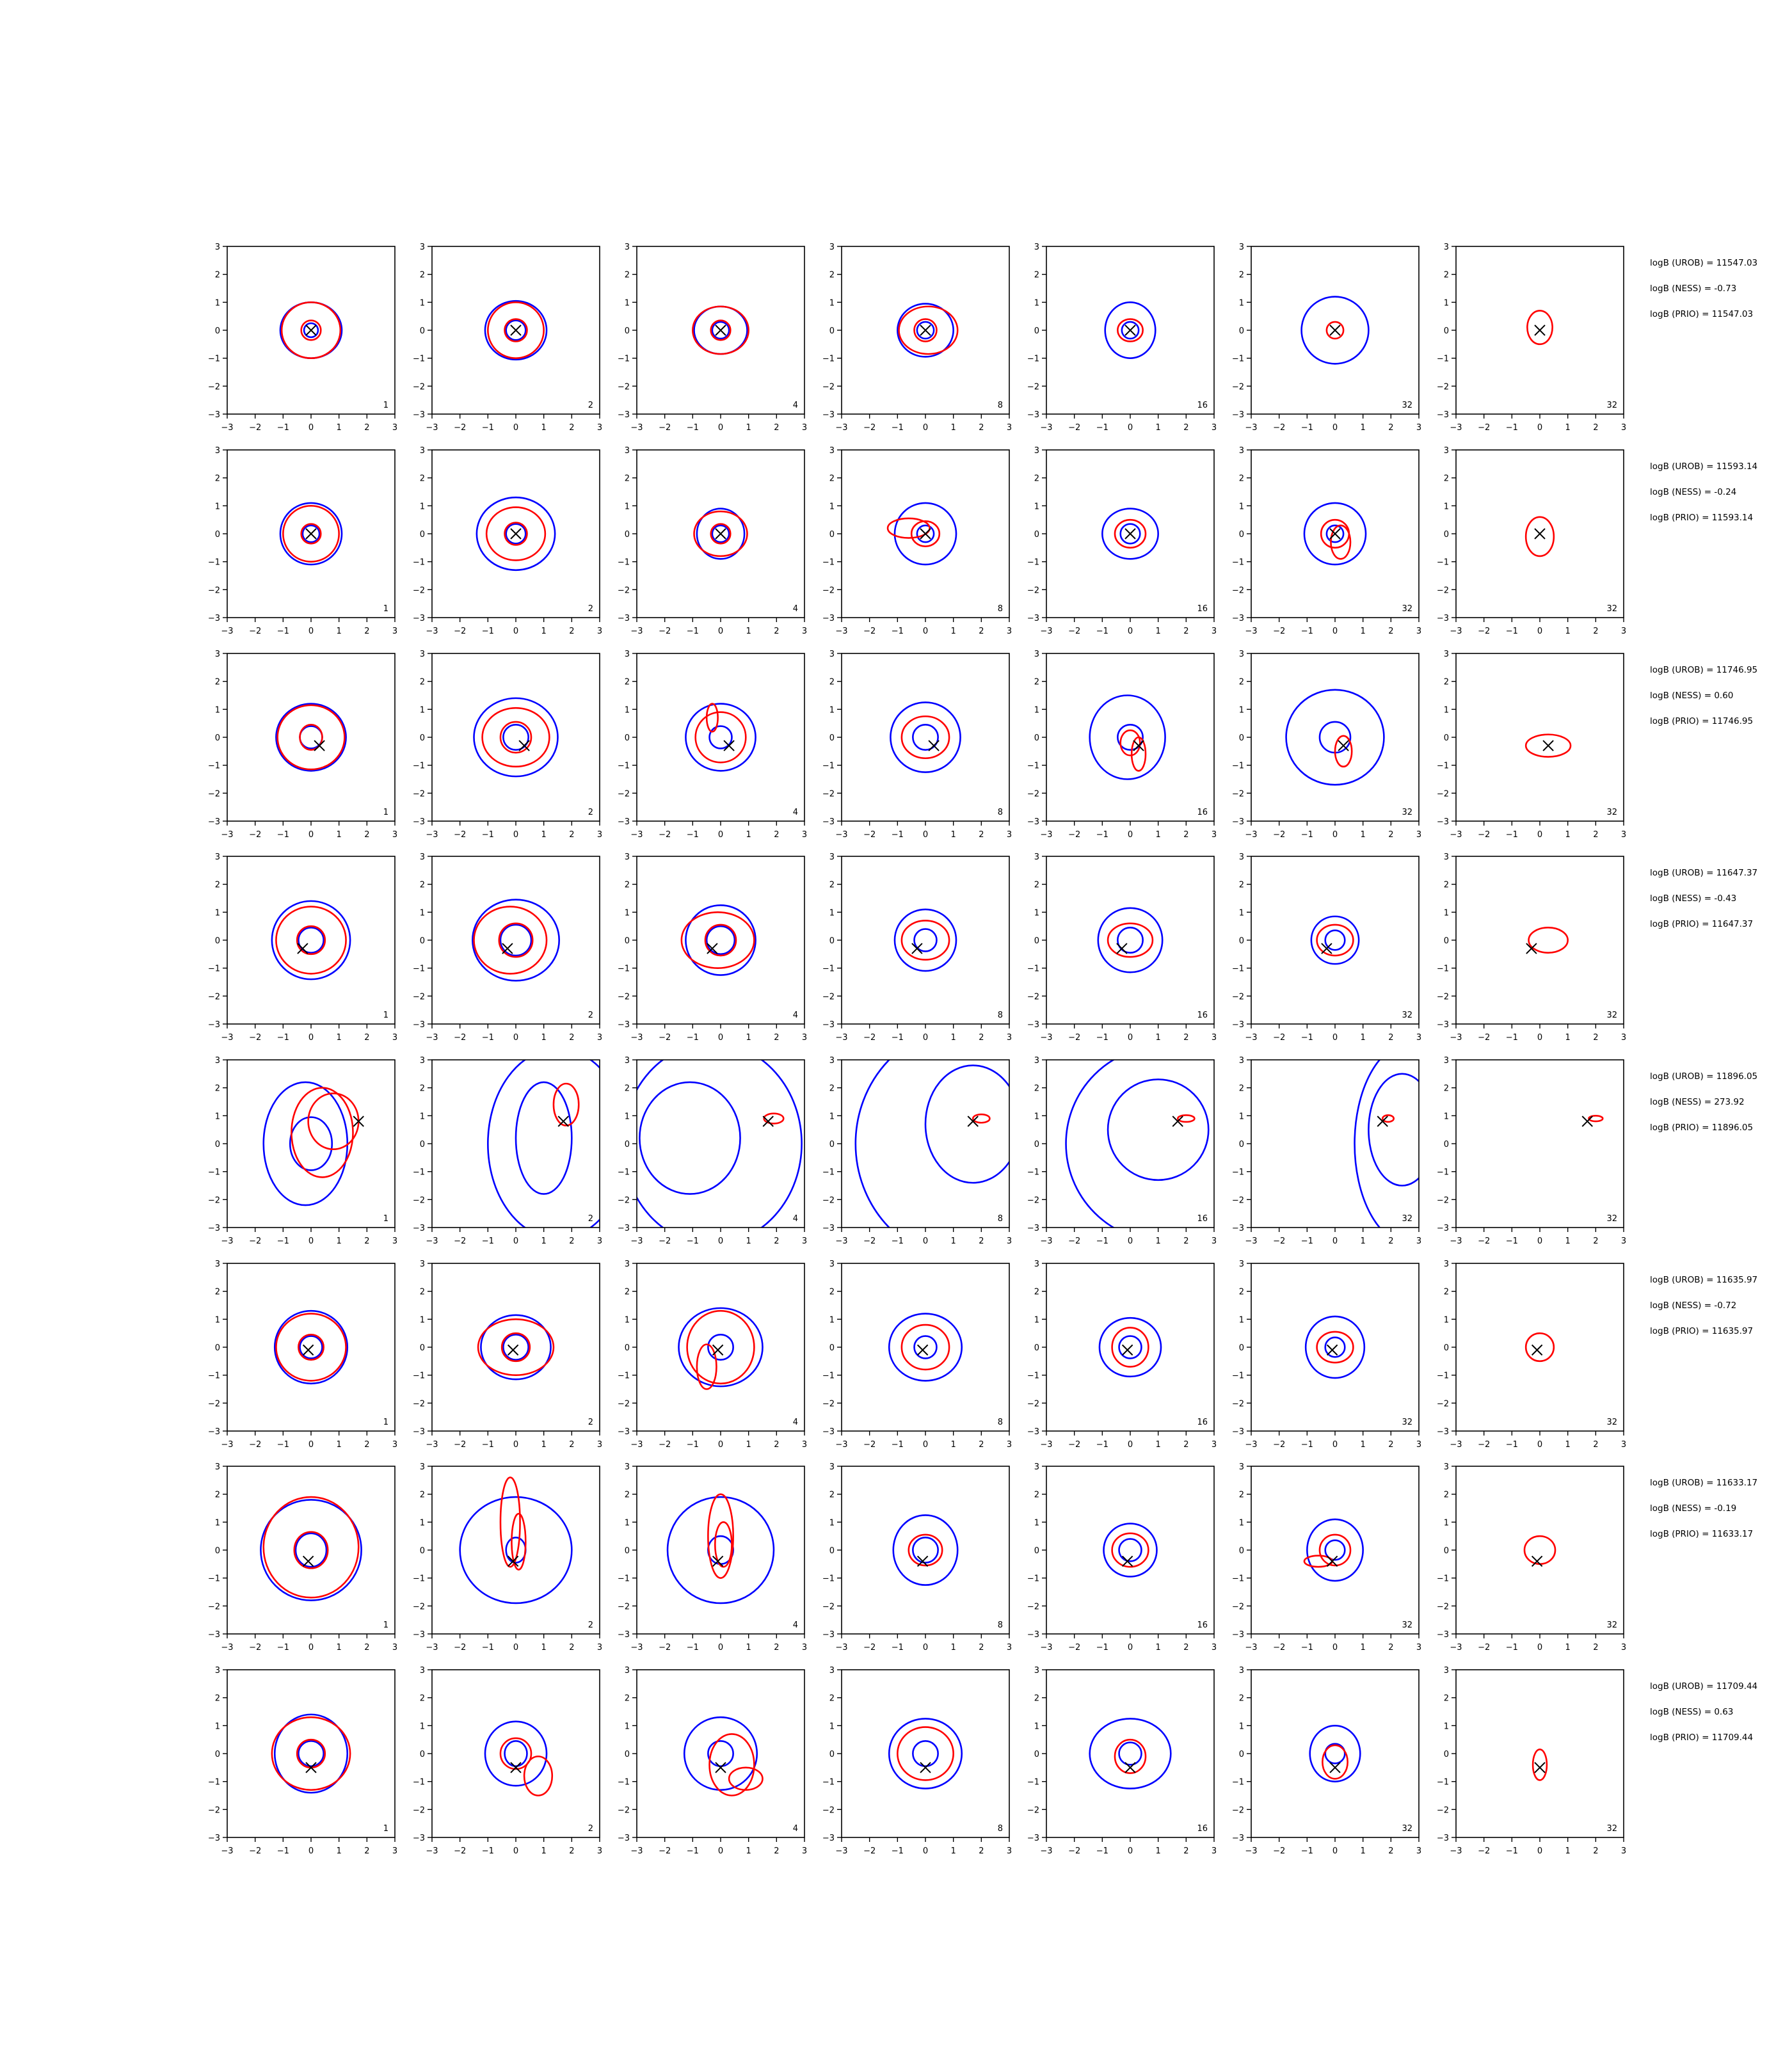  What do you see at coordinates (302, 745) in the screenshot?
I see `contour-panel: −3 −2 −1 0 1 2 3 −3 −2 −1 0 1 2 3 1` at bounding box center [302, 745].